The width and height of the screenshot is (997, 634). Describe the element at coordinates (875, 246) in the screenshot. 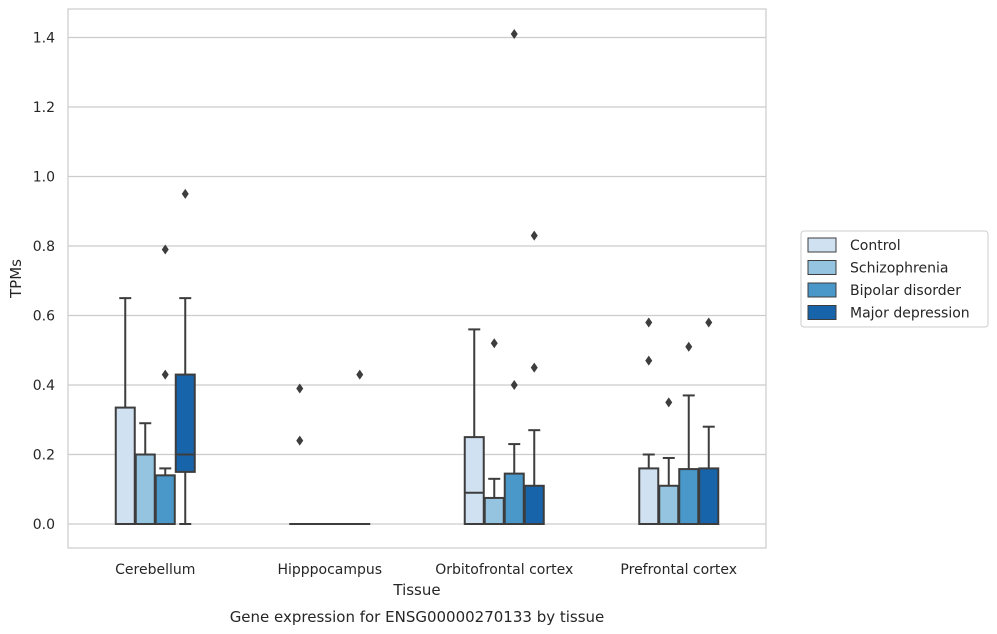

I see `legend-label: Control` at that location.